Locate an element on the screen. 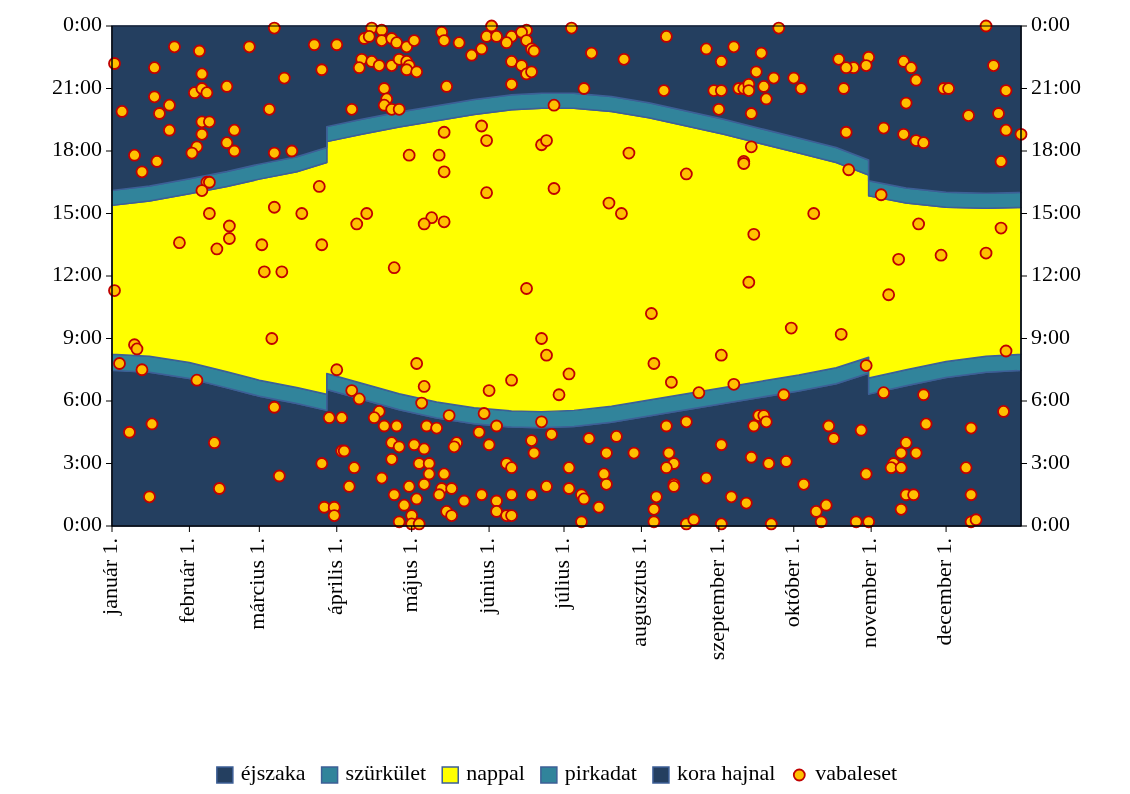 This screenshot has width=1130, height=794. legend-label: nappal is located at coordinates (495, 773).